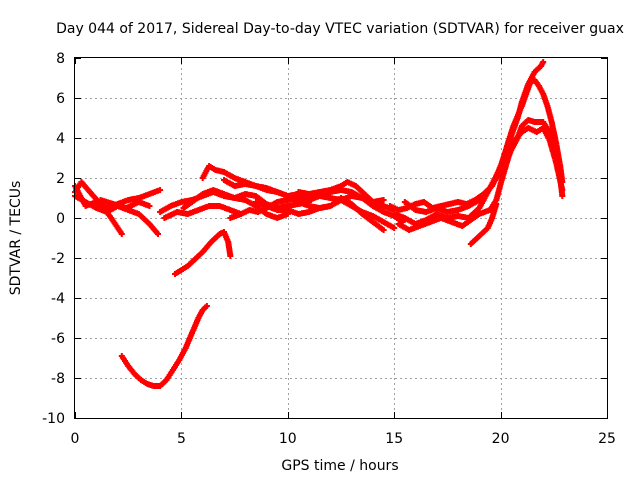  Describe the element at coordinates (58, 299) in the screenshot. I see `y-tick-label: -4` at that location.